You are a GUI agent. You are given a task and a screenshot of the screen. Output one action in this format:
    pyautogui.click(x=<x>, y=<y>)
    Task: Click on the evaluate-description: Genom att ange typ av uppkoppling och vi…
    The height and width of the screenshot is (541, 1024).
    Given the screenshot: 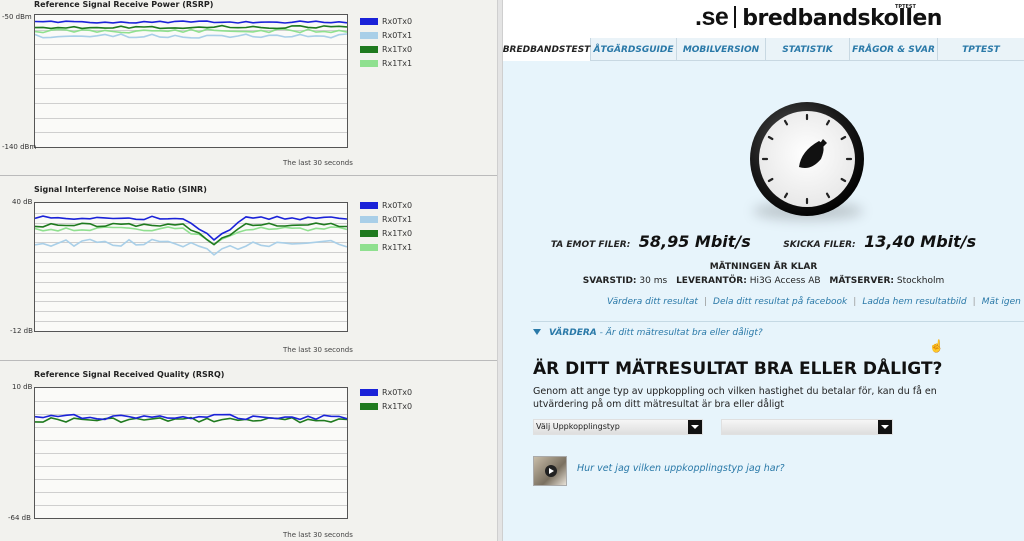 What is the action you would take?
    pyautogui.click(x=735, y=398)
    